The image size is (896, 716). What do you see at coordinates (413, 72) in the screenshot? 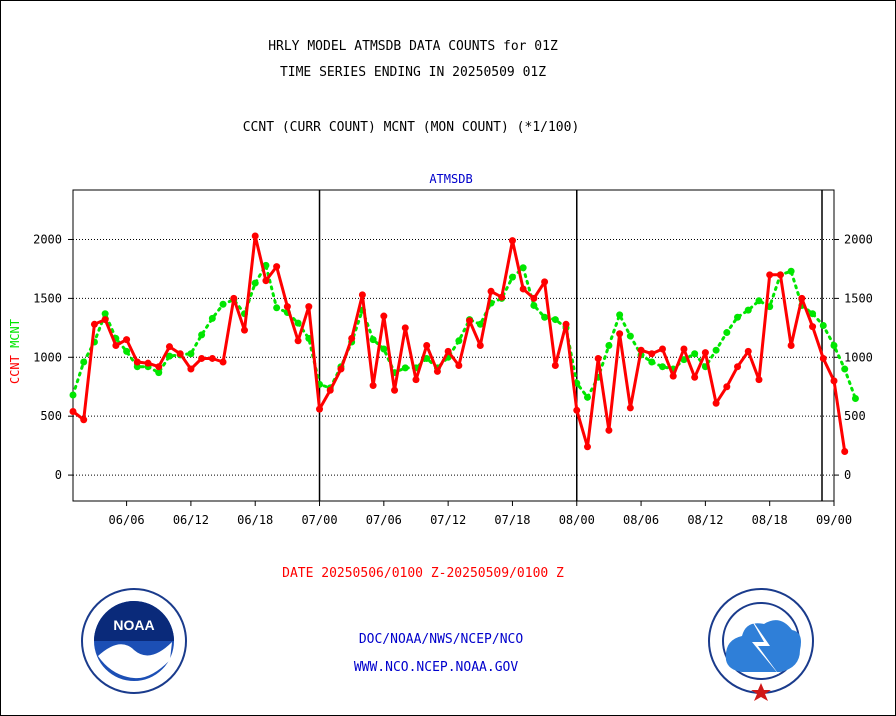
I see `chart-title-line2: TIME SERIES ENDING IN 20250509 01Z` at bounding box center [413, 72].